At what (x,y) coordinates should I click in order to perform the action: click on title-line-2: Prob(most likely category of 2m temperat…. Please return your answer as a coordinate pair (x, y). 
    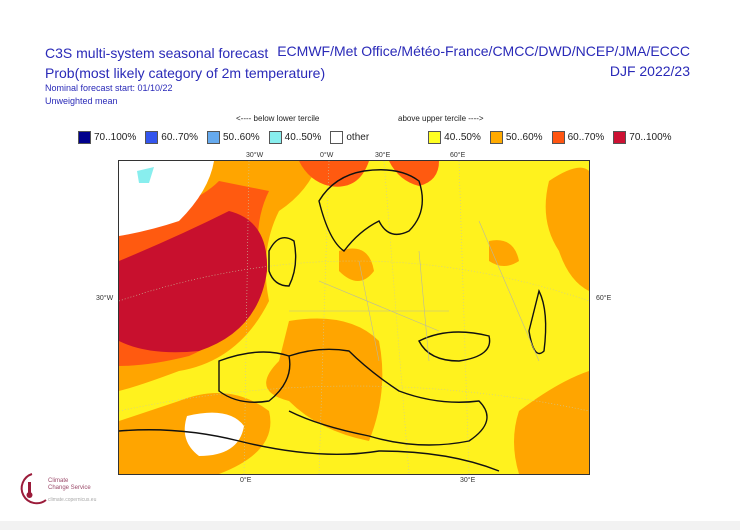
    Looking at the image, I should click on (185, 73).